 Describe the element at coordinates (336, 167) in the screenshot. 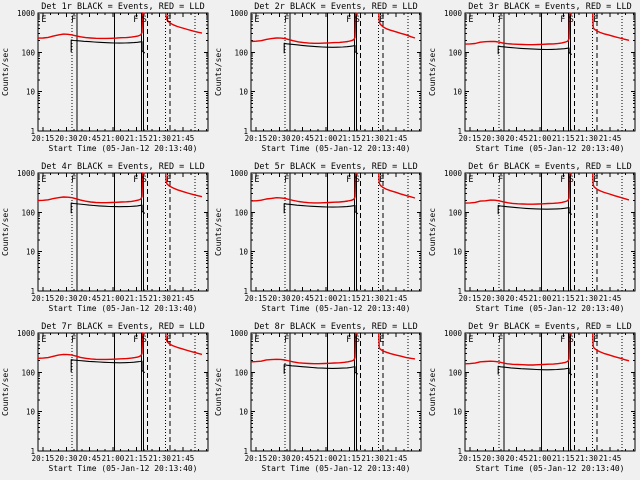

I see `panel-title: Det 5r BLACK = Events, RED = LLD` at that location.